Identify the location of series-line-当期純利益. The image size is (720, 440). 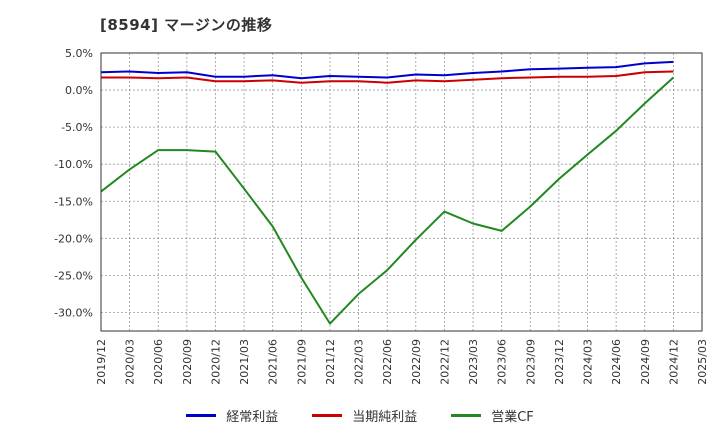
(387, 77).